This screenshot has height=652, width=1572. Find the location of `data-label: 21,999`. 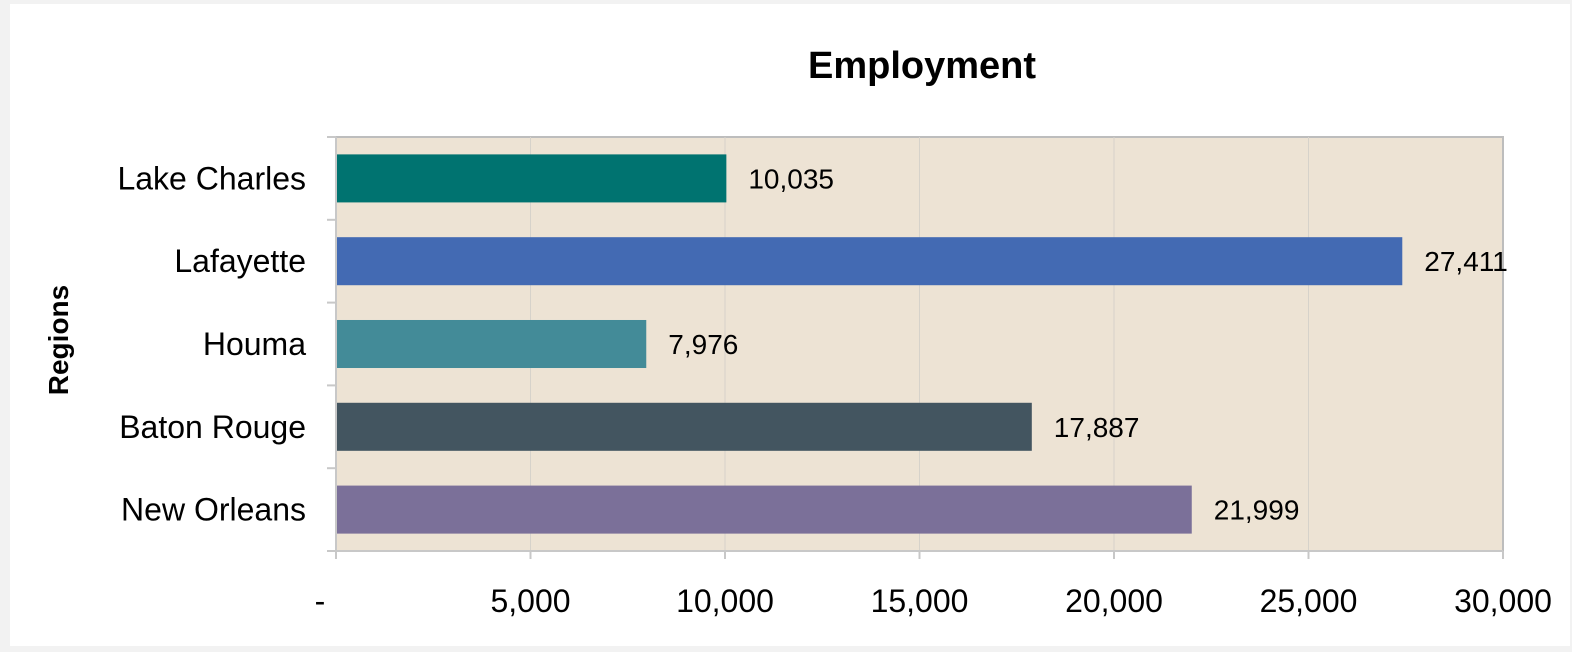

data-label: 21,999 is located at coordinates (1257, 510).